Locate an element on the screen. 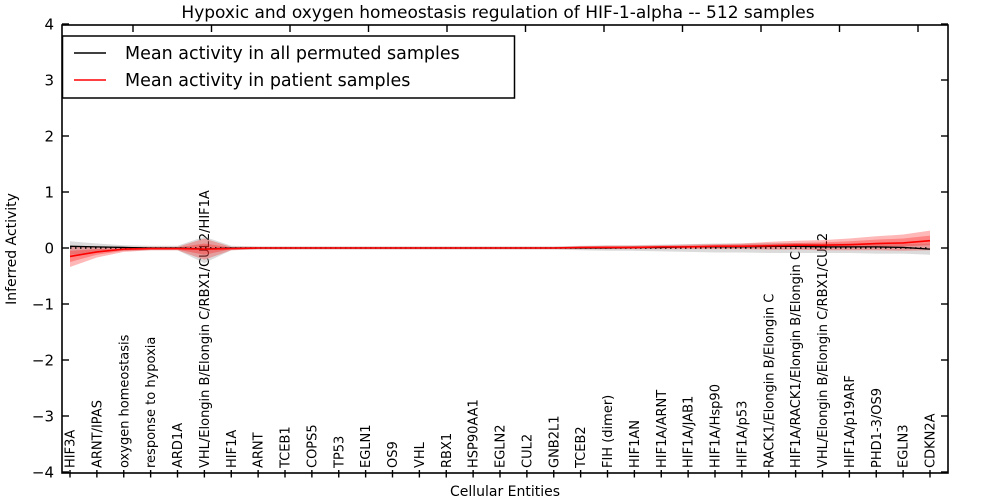 Image resolution: width=1000 pixels, height=504 pixels. y-tick-label: −4 is located at coordinates (43, 473).